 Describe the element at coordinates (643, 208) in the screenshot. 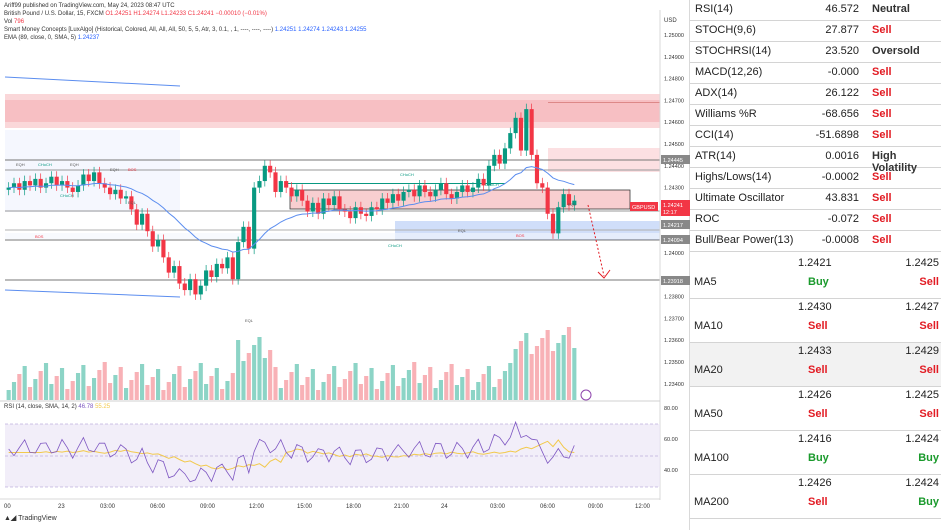

I see `symbol-tag-label: GBPUSD` at that location.